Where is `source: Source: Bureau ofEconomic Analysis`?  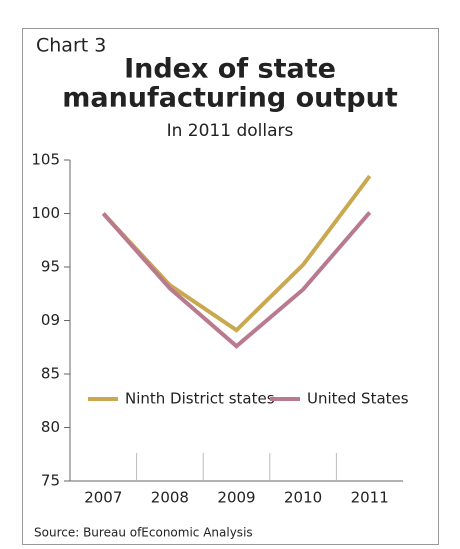
source: Source: Bureau ofEconomic Analysis is located at coordinates (143, 533).